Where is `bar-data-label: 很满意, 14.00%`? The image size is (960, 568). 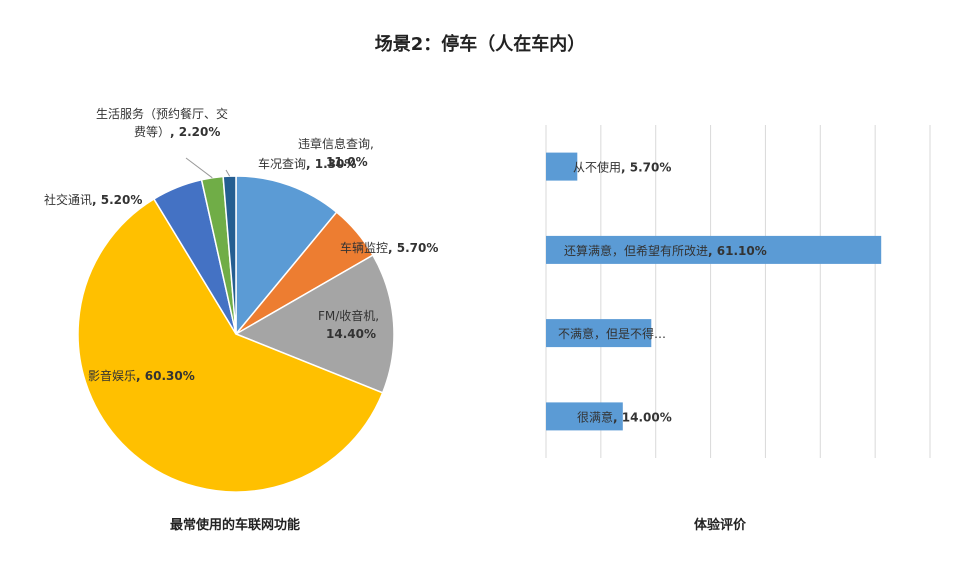 bar-data-label: 很满意, 14.00% is located at coordinates (624, 416).